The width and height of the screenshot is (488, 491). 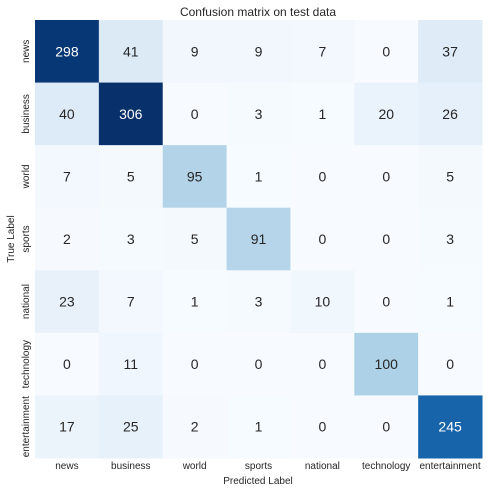 I want to click on cell-value-label: 10, so click(x=323, y=302).